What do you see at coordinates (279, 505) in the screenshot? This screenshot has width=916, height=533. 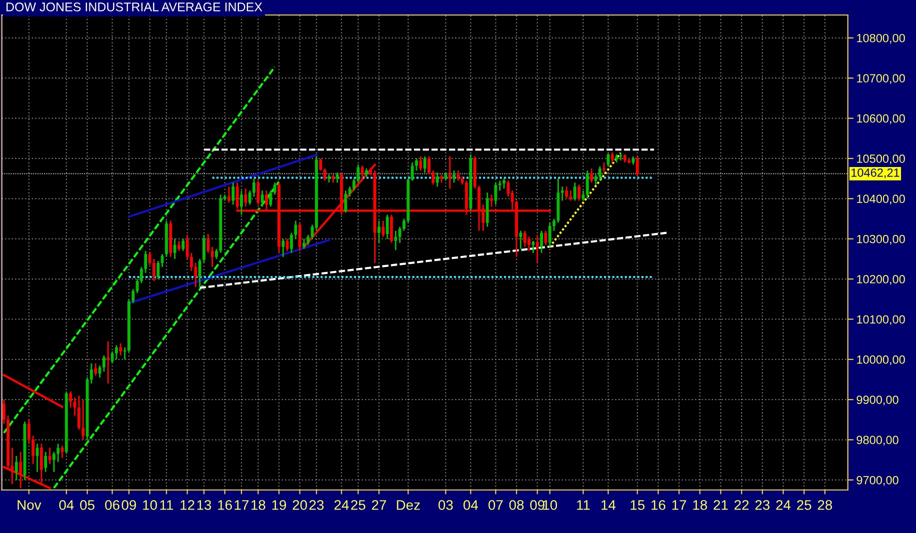 I see `x-tick-label: 19` at bounding box center [279, 505].